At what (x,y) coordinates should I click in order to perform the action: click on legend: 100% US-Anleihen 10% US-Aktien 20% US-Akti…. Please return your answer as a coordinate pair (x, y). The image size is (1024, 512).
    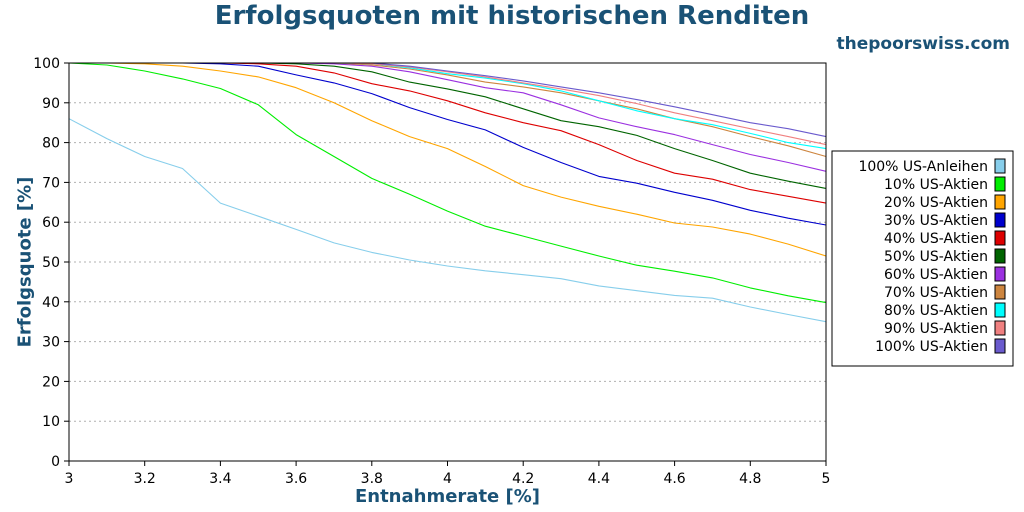
    Looking at the image, I should click on (922, 258).